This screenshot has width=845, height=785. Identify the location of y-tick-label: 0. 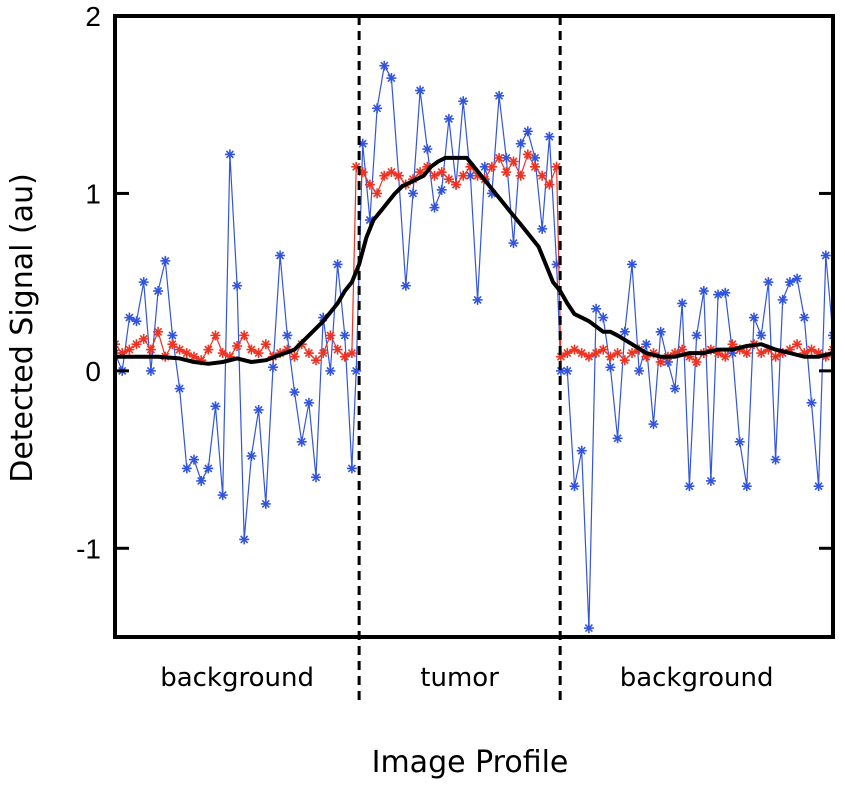
(93, 371).